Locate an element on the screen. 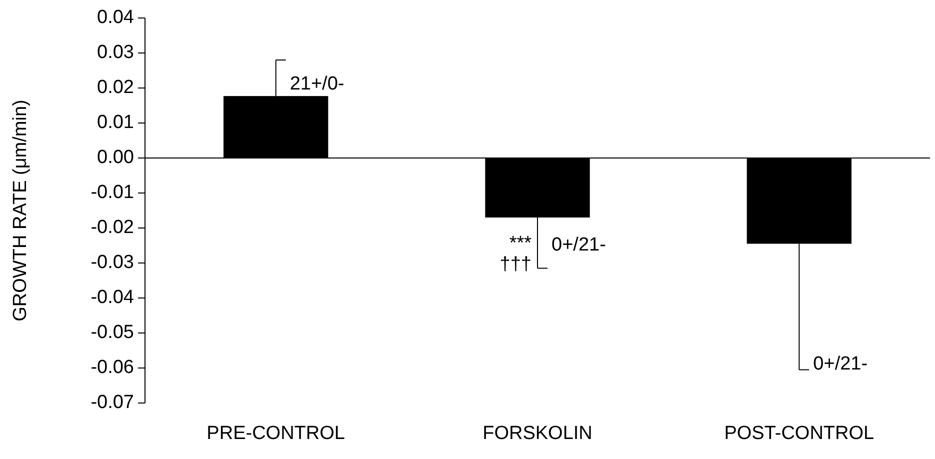  x-tick-label: FORSKOLIN is located at coordinates (537, 433).